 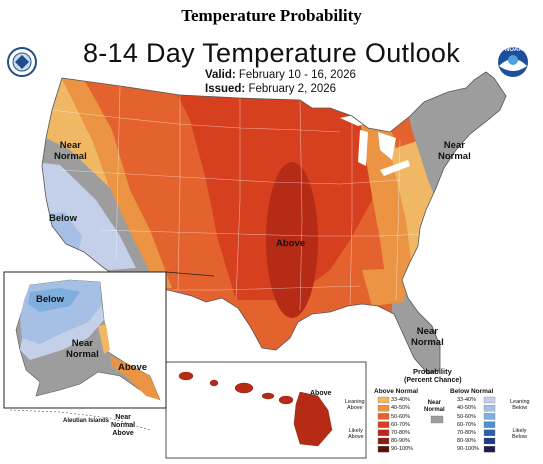 I want to click on below-west-label: Below, so click(x=63, y=218).